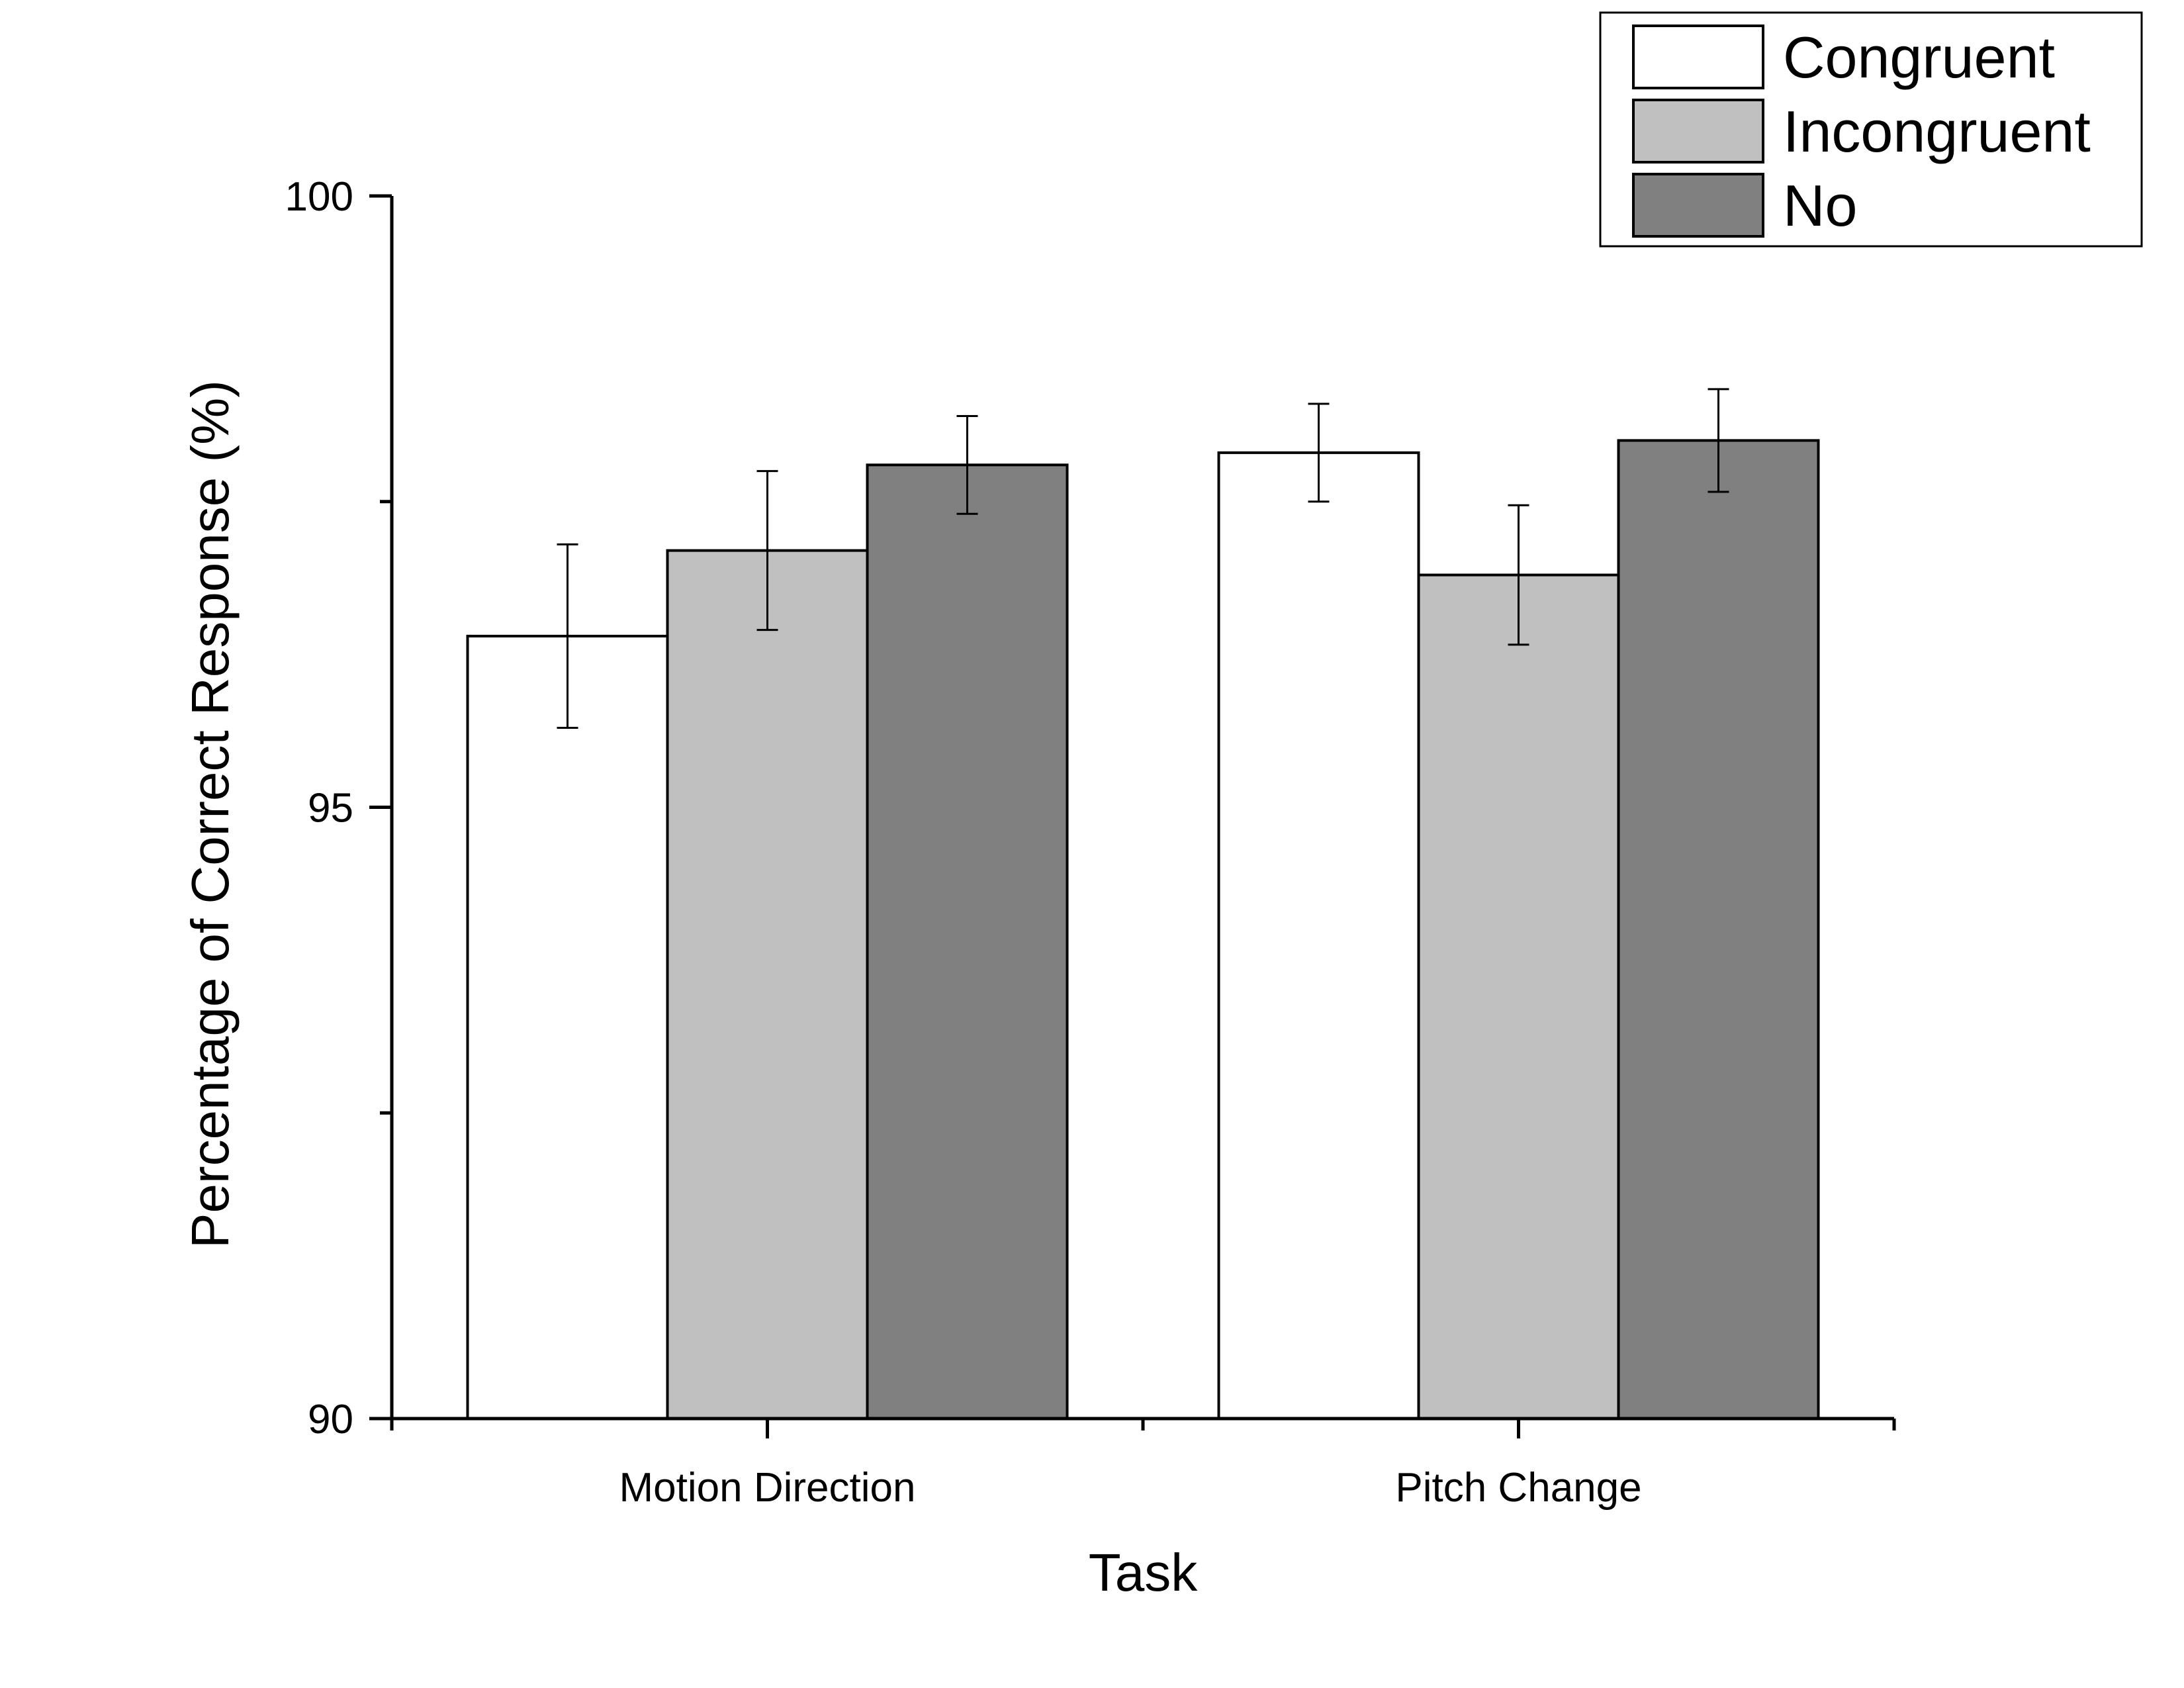 Image resolution: width=2184 pixels, height=1688 pixels. Describe the element at coordinates (1518, 1488) in the screenshot. I see `x-tick-label: Pitch Change` at that location.